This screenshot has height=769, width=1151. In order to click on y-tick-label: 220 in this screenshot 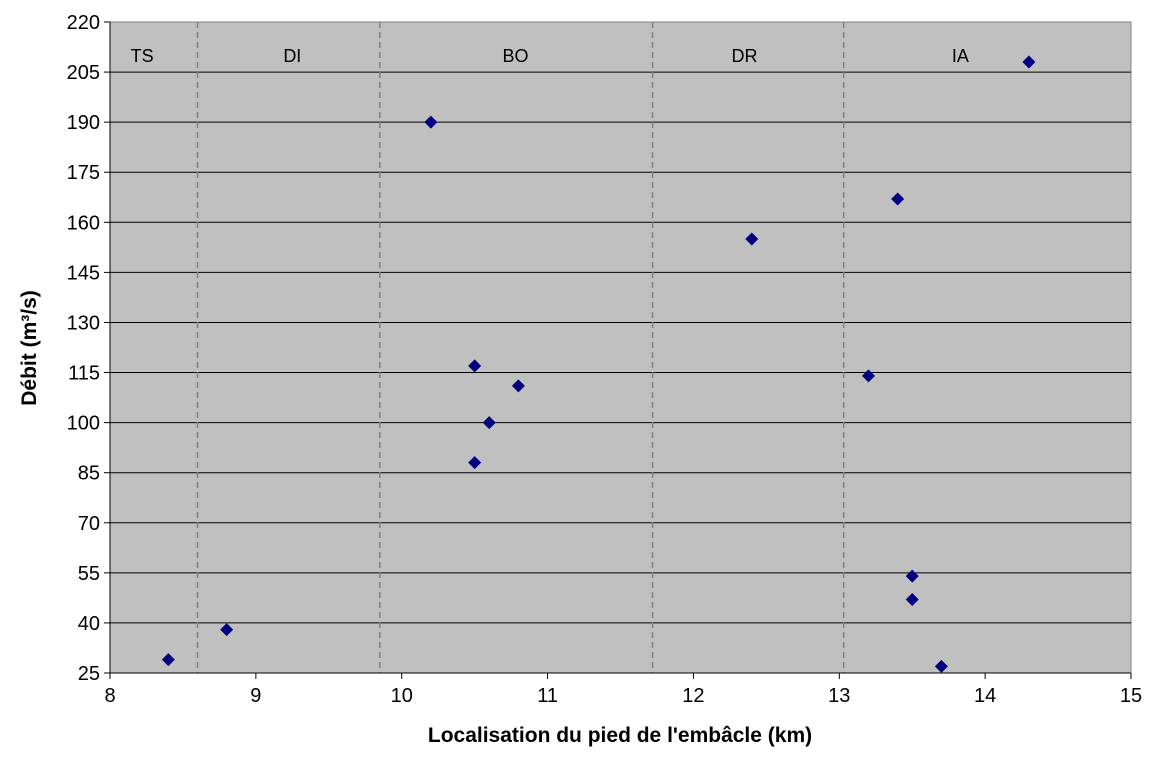, I will do `click(83, 23)`.